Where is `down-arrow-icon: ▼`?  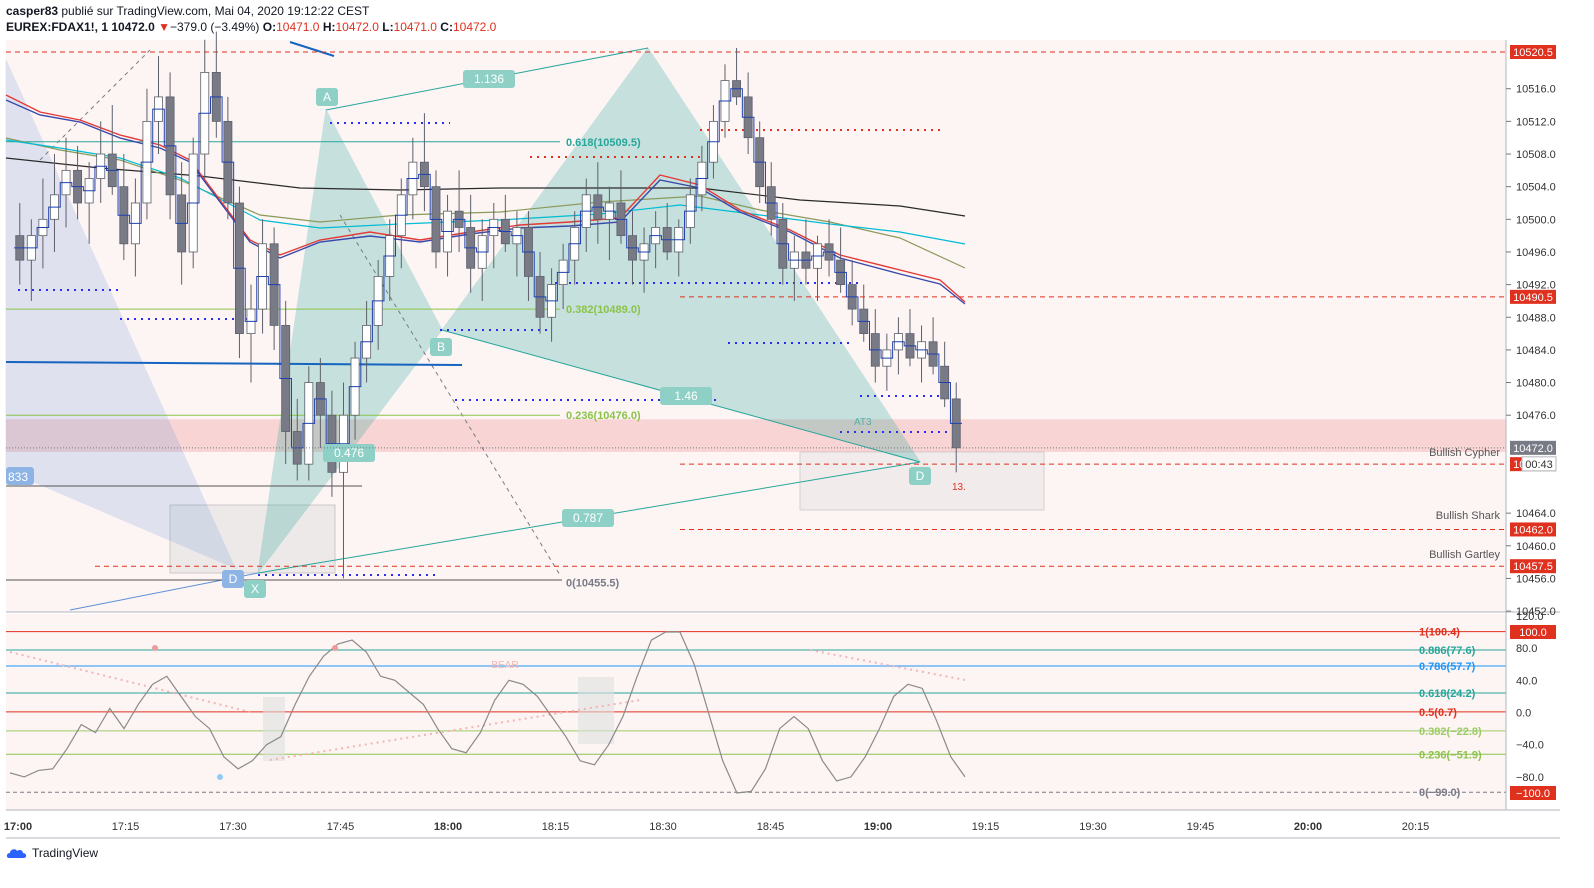
down-arrow-icon: ▼ is located at coordinates (164, 27).